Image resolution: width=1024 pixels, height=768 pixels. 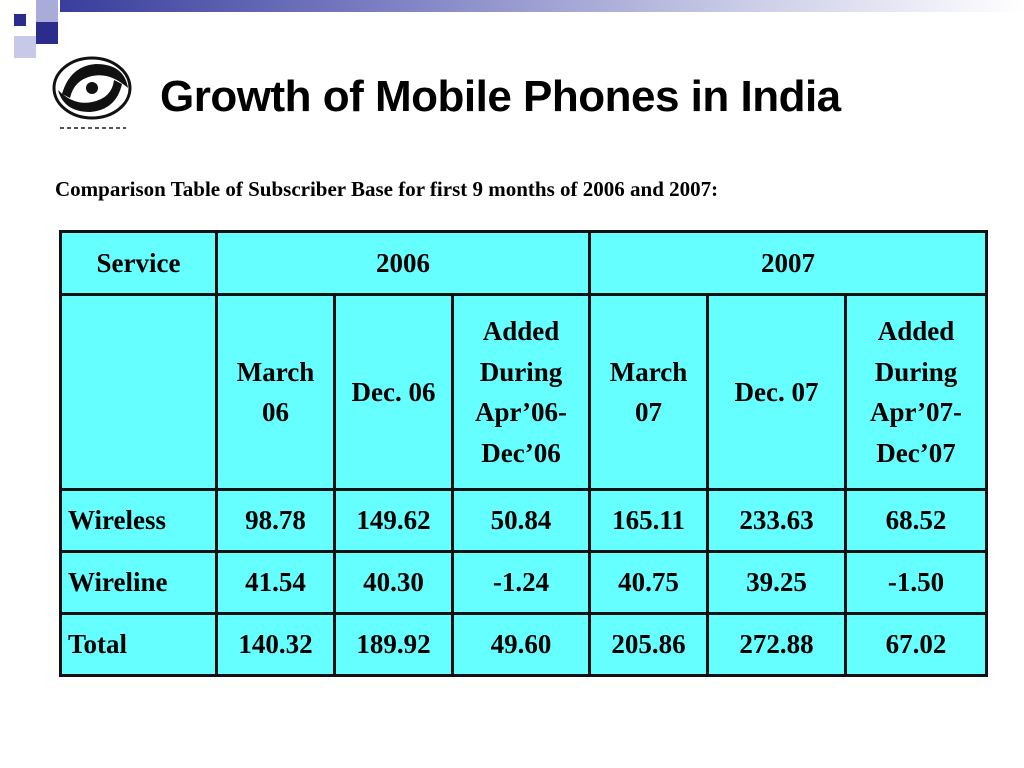 I want to click on table-cell: 50.84, so click(x=521, y=520).